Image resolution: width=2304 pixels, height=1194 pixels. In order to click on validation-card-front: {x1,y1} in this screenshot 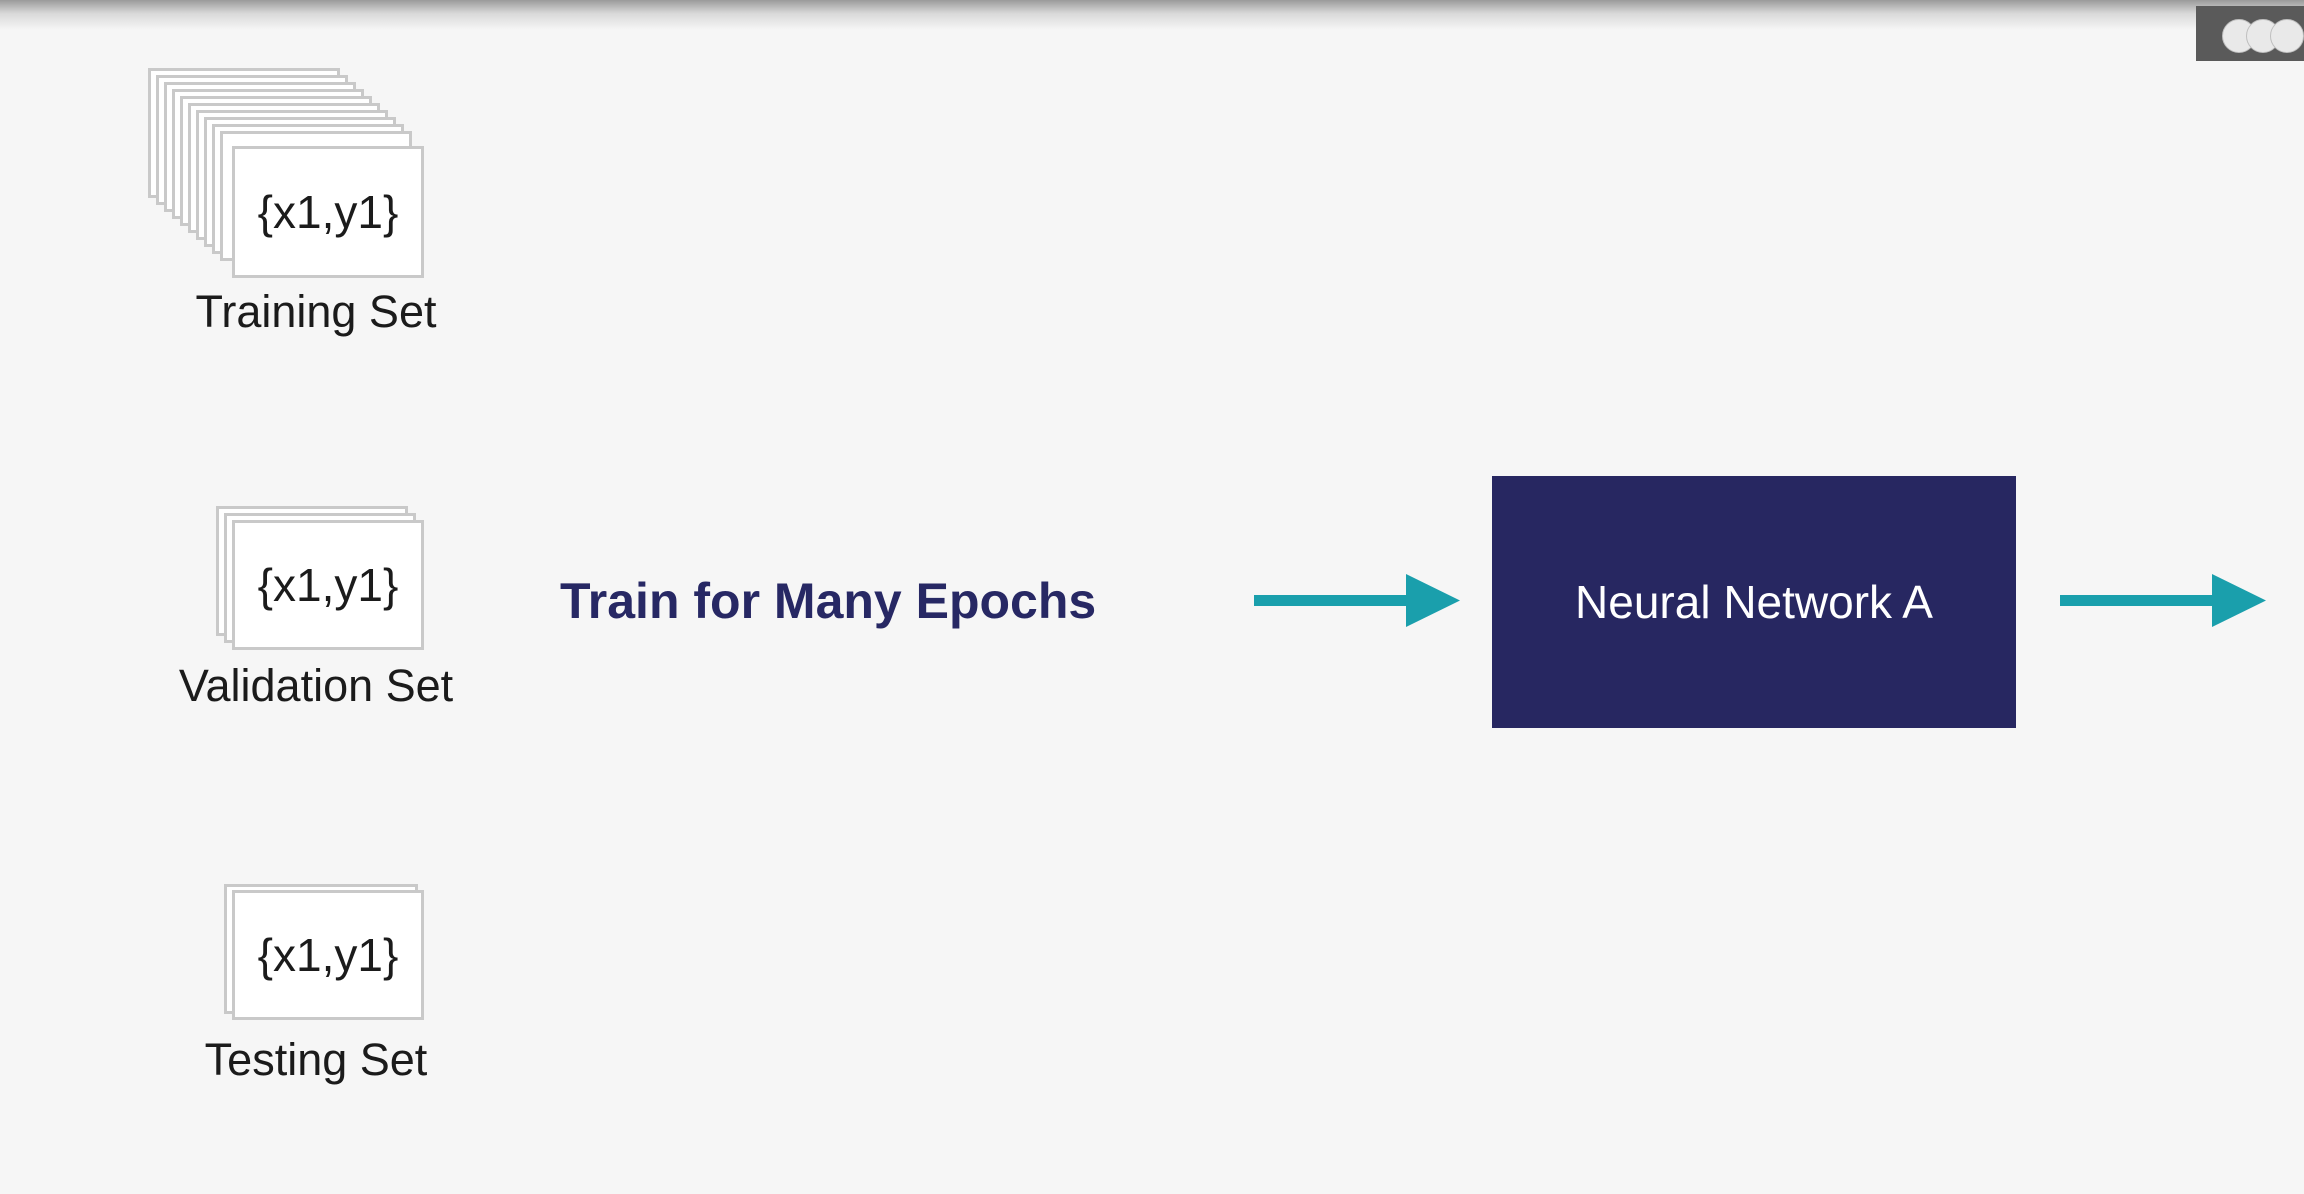, I will do `click(328, 585)`.